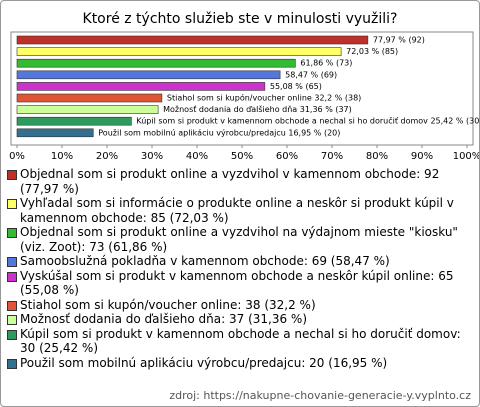  Describe the element at coordinates (399, 40) in the screenshot. I see `data-label: 77,97 % (92)` at that location.